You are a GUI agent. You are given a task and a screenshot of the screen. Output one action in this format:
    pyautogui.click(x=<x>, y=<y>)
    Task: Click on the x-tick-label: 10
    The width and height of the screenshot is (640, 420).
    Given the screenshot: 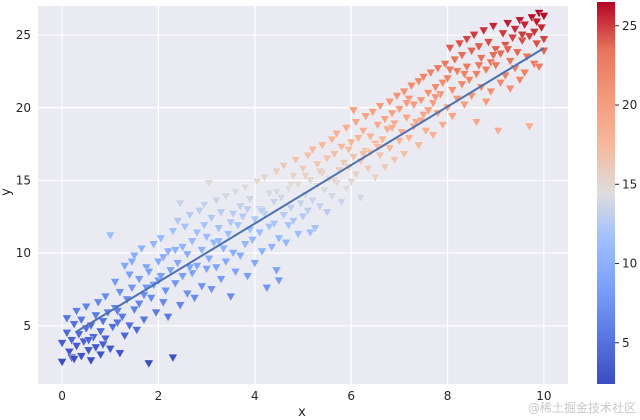 What is the action you would take?
    pyautogui.click(x=543, y=396)
    